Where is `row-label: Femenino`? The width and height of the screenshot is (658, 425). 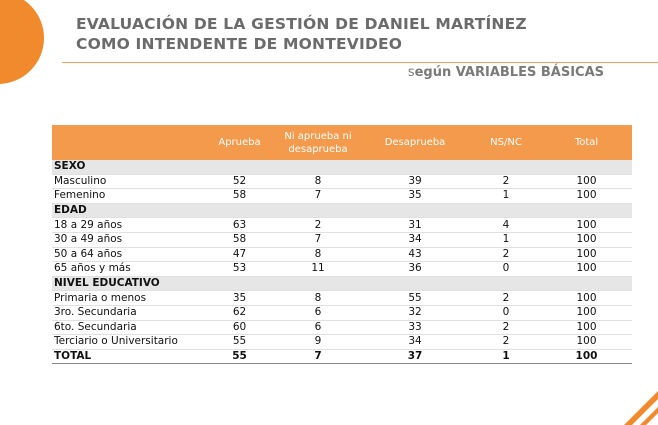 row-label: Femenino is located at coordinates (127, 196).